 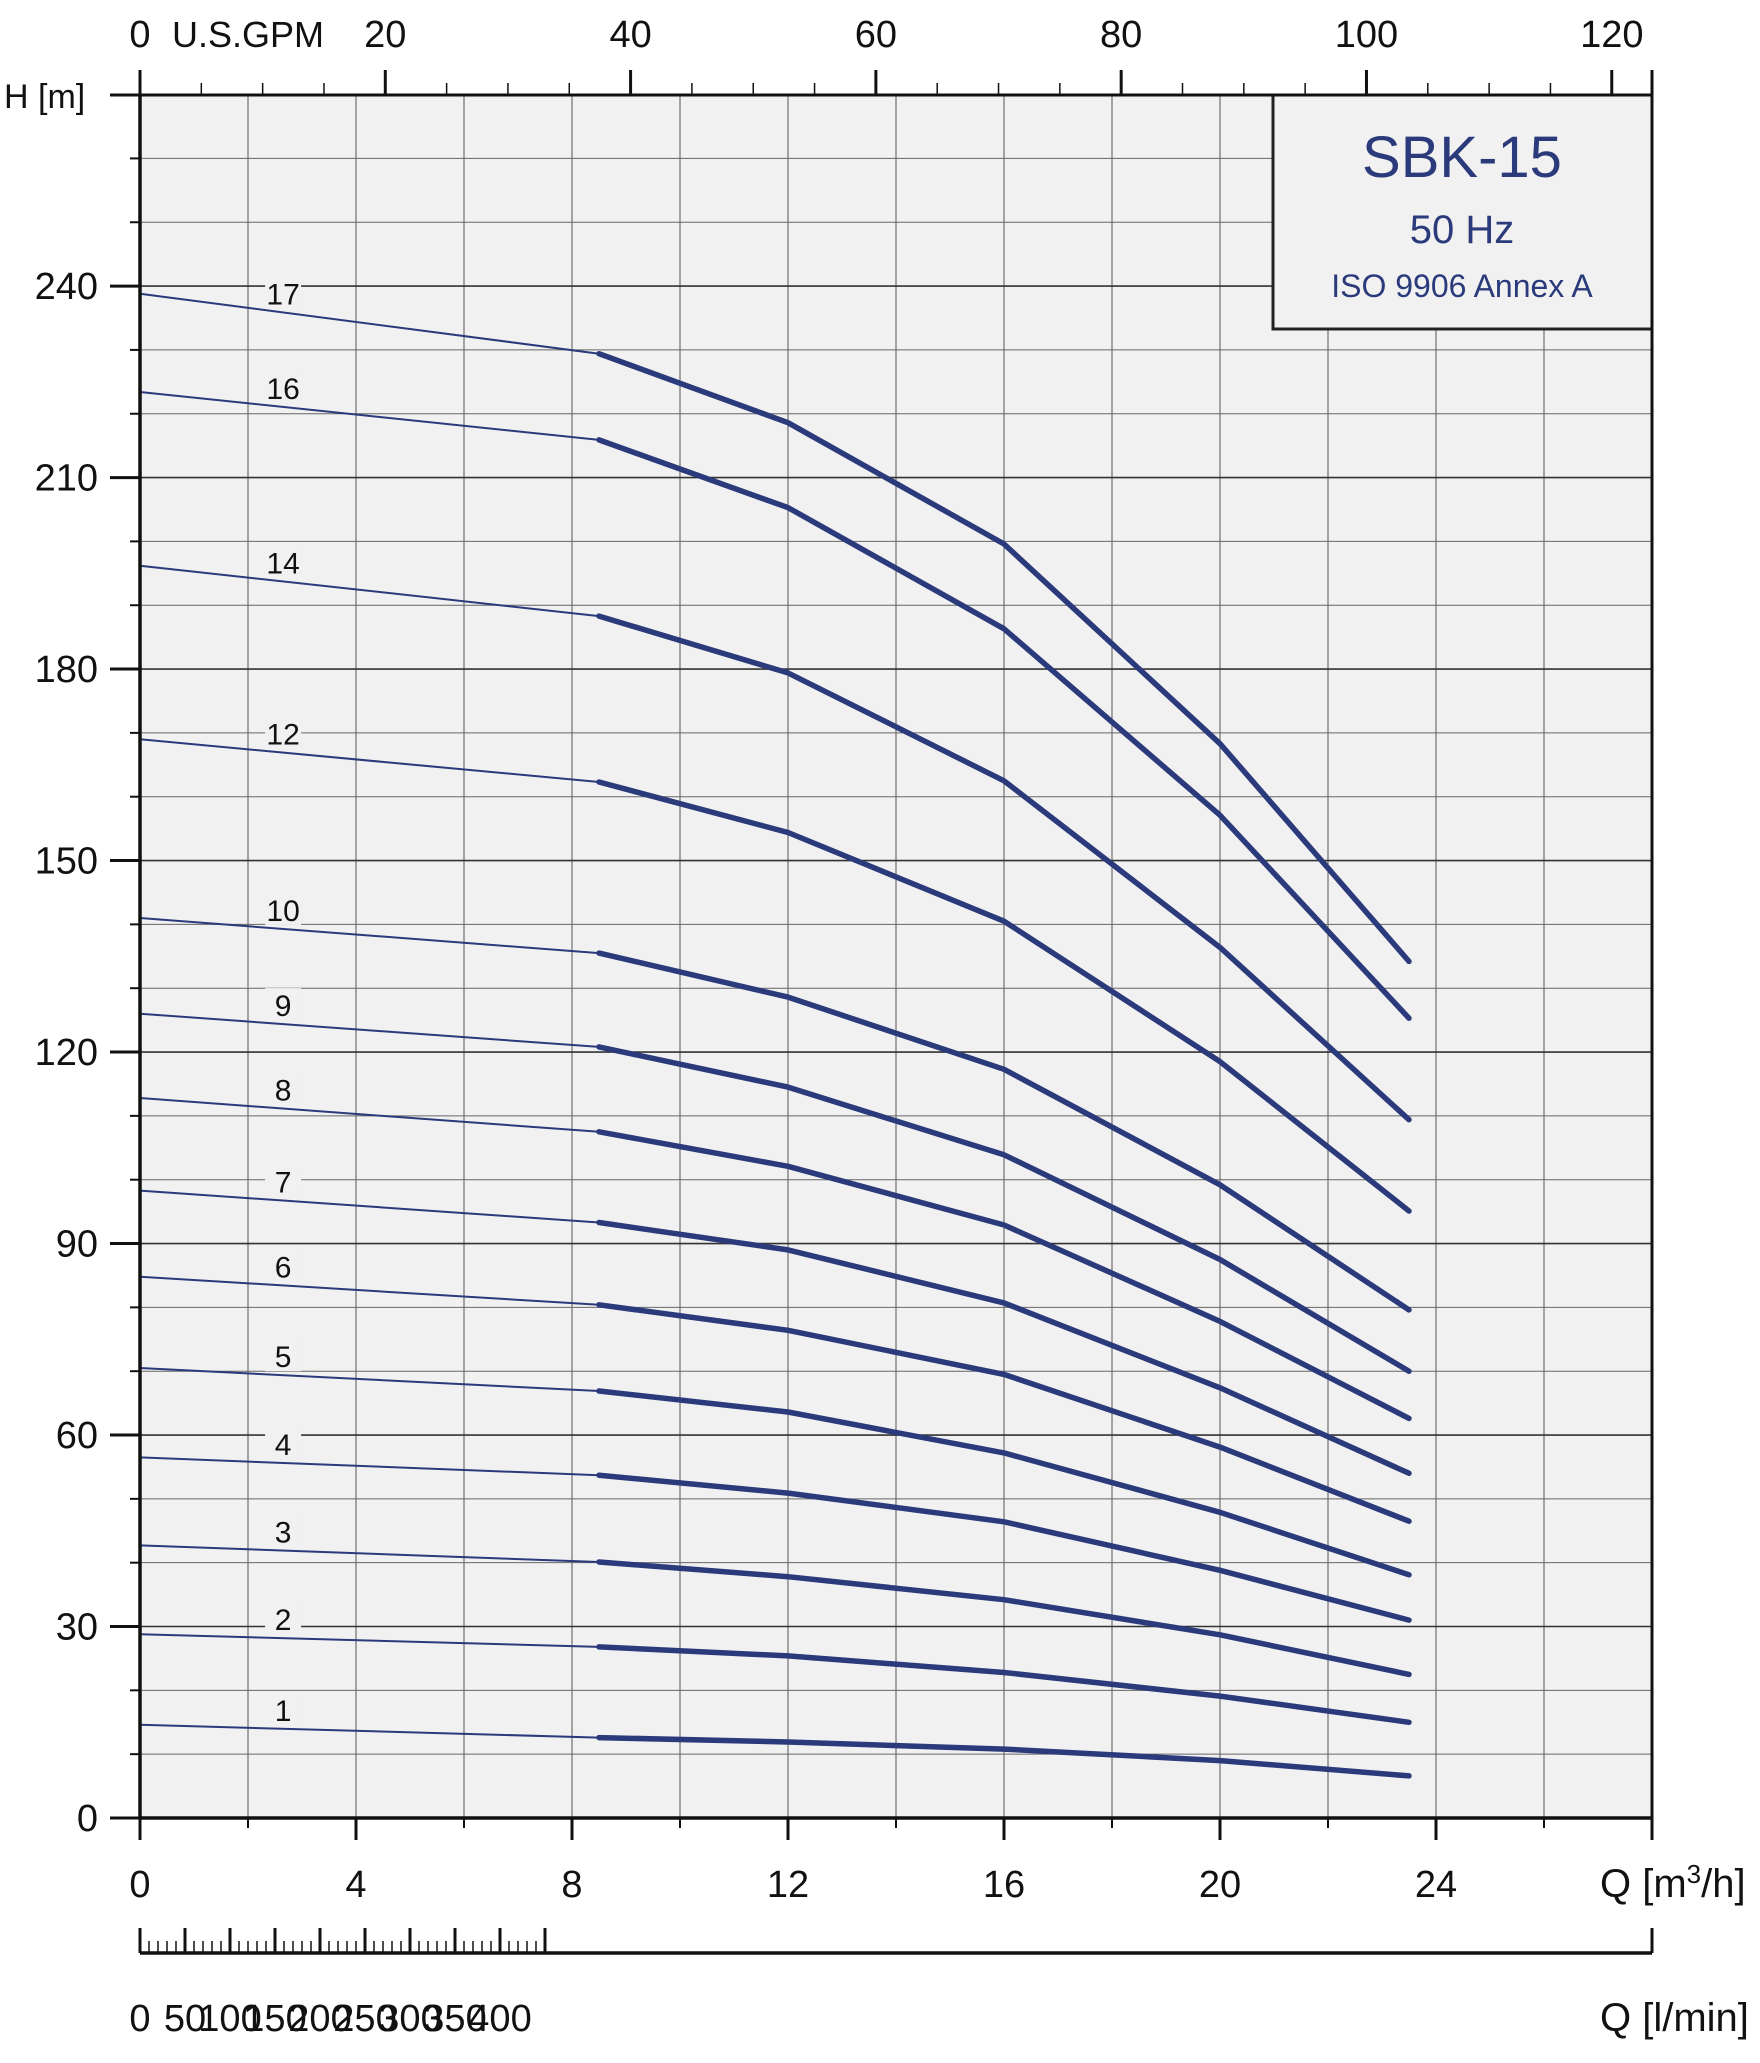 What do you see at coordinates (369, 1731) in the screenshot?
I see `curve-1-extended-range` at bounding box center [369, 1731].